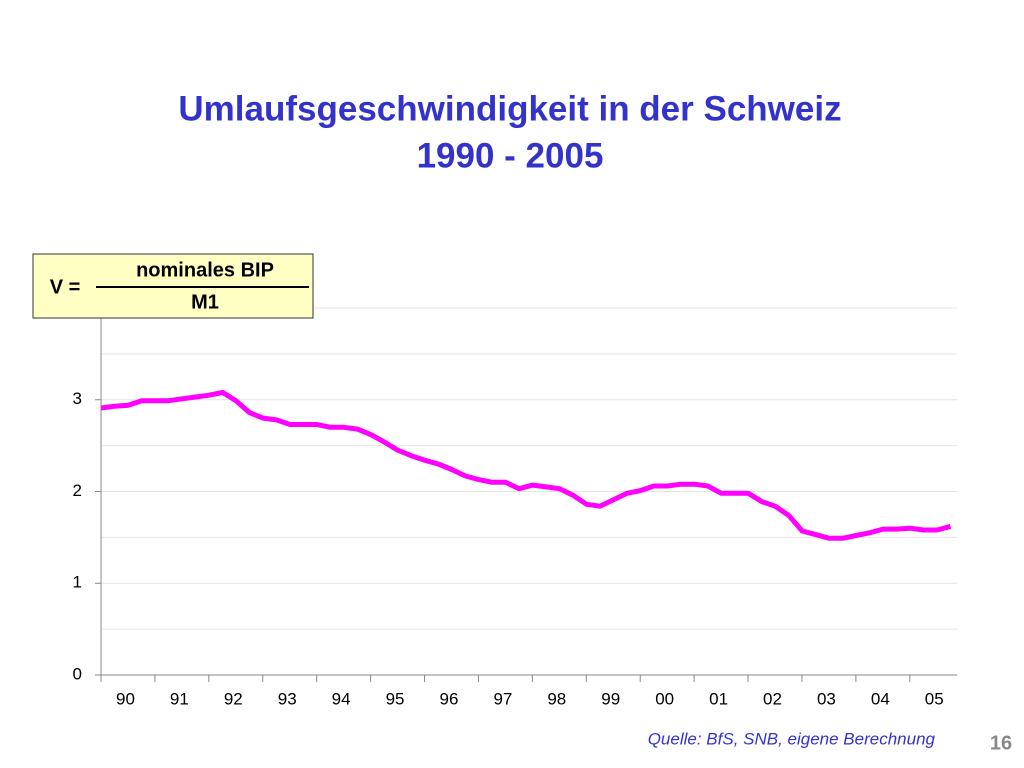 Image resolution: width=1024 pixels, height=768 pixels. Describe the element at coordinates (77, 490) in the screenshot. I see `y-tick-label: 2` at that location.